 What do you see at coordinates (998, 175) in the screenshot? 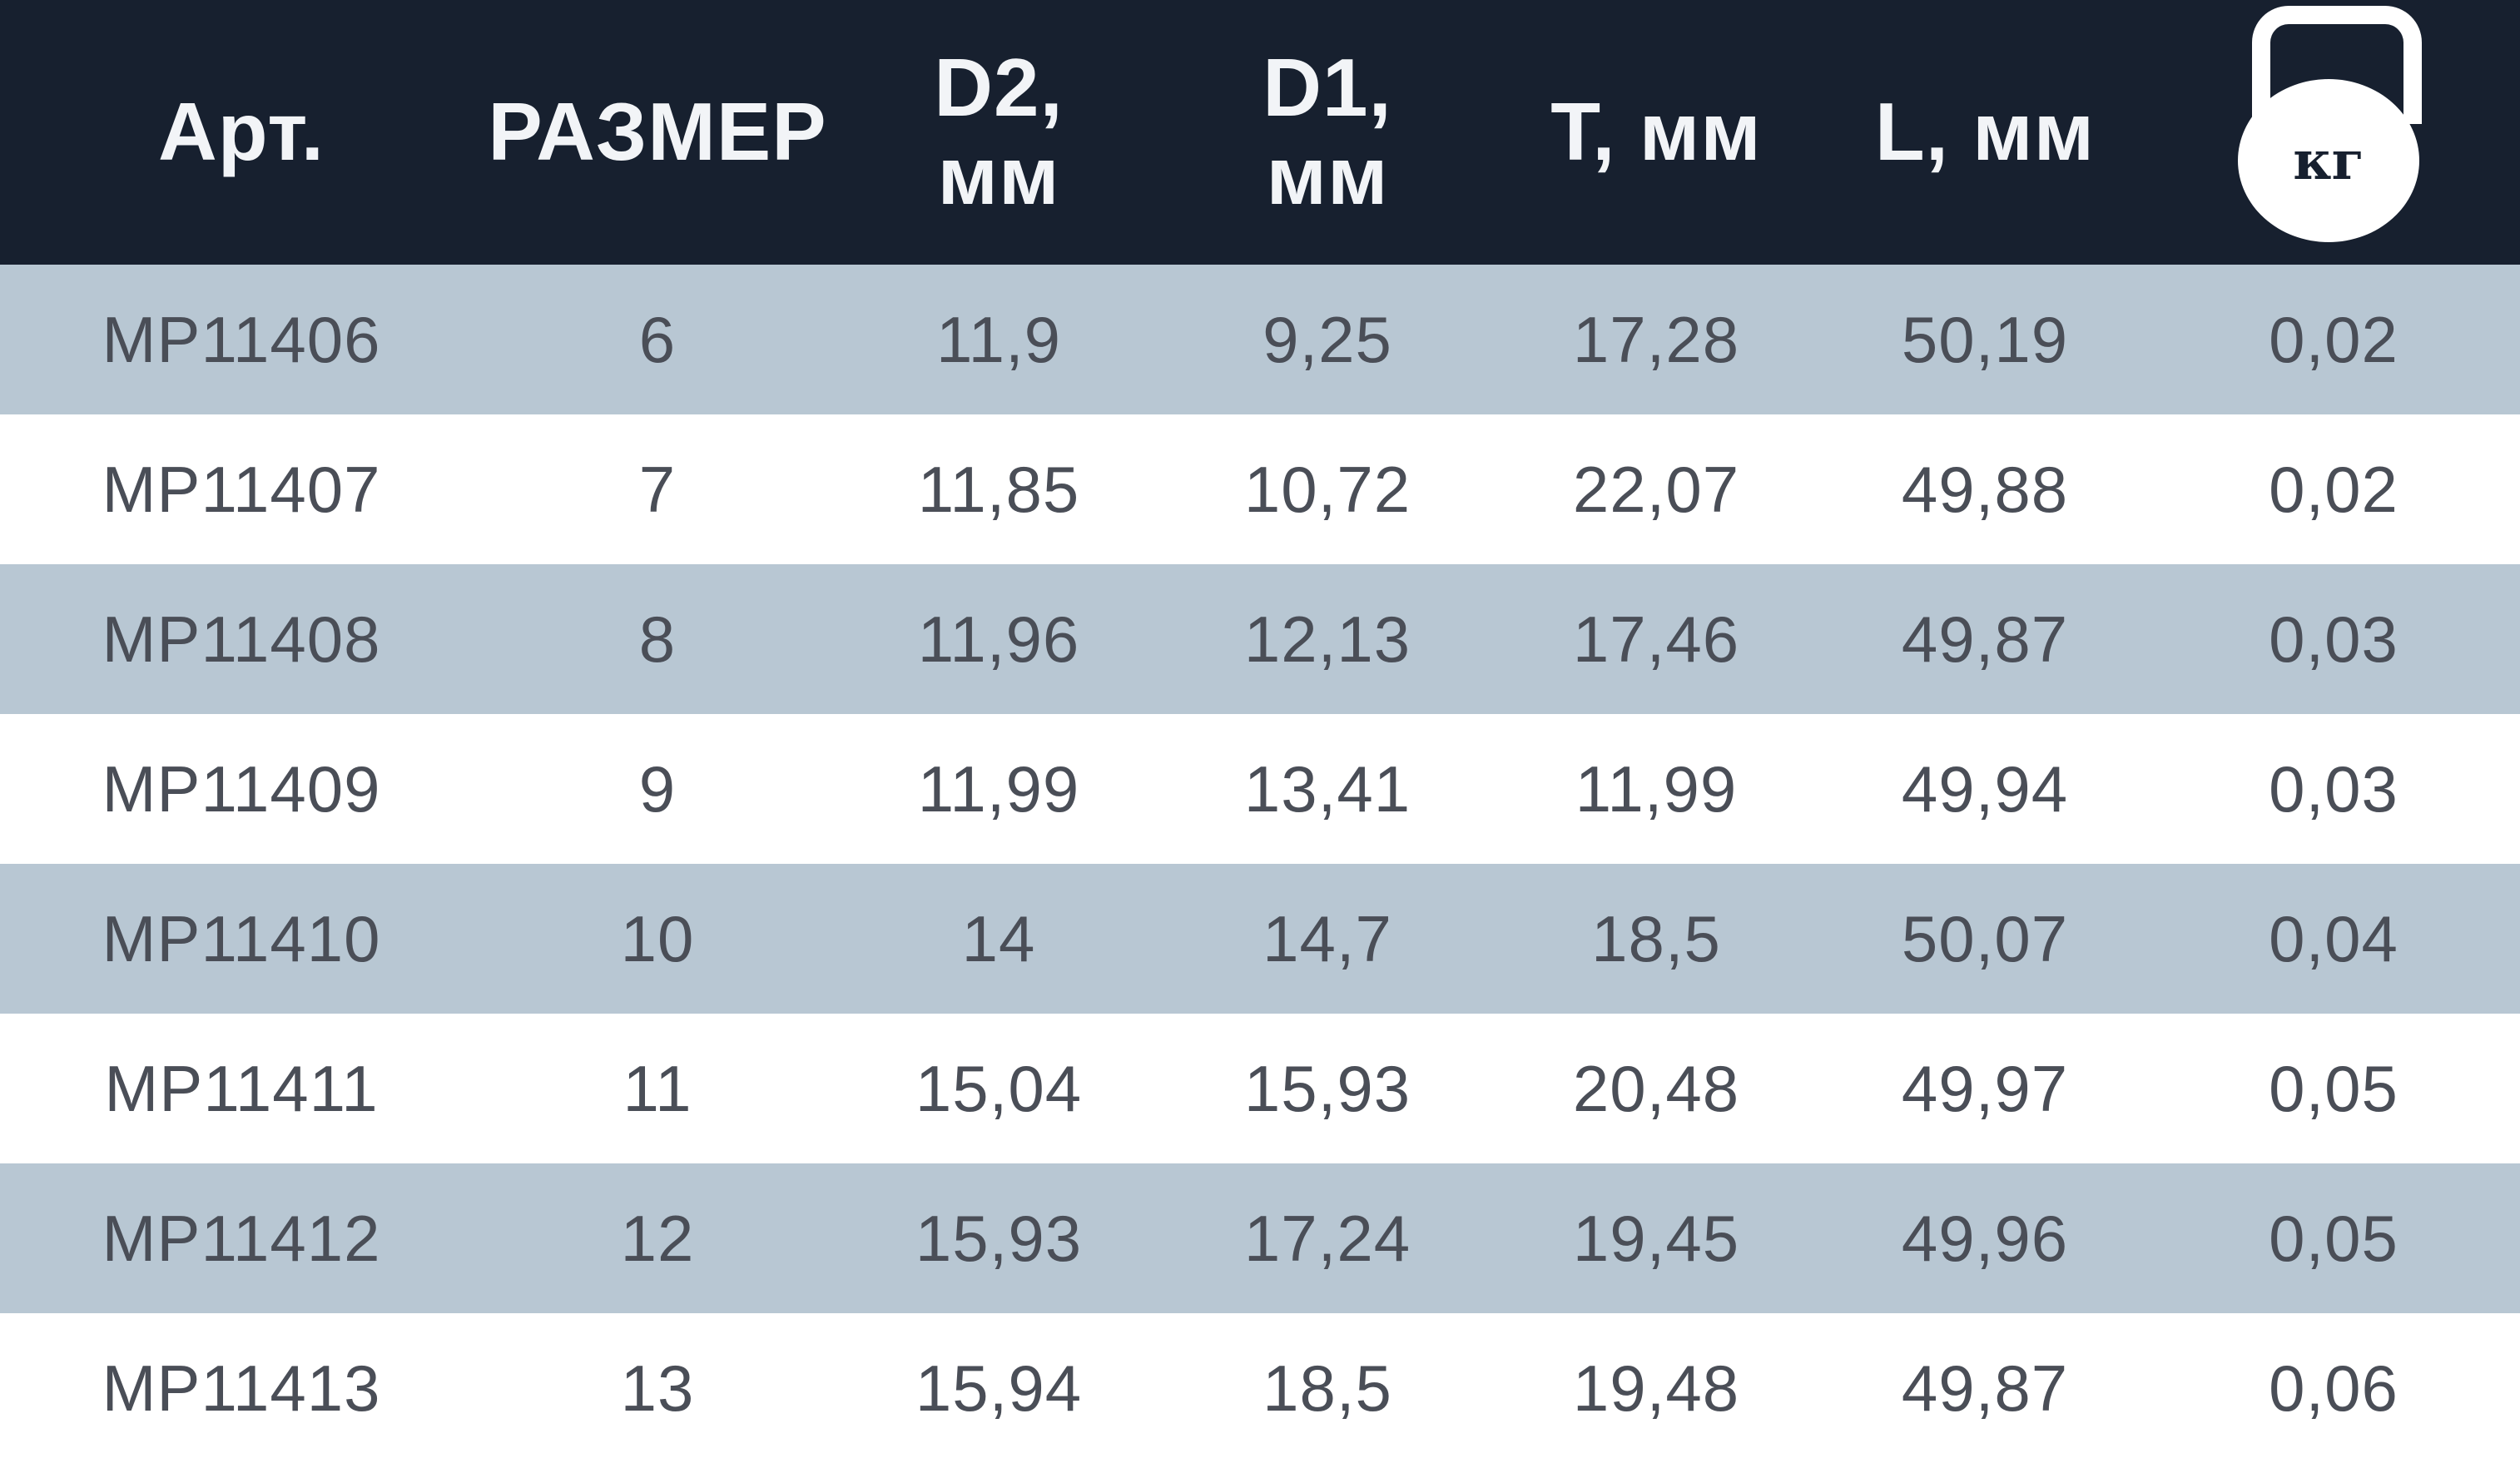
I see `header-d2-unit: мм` at bounding box center [998, 175].